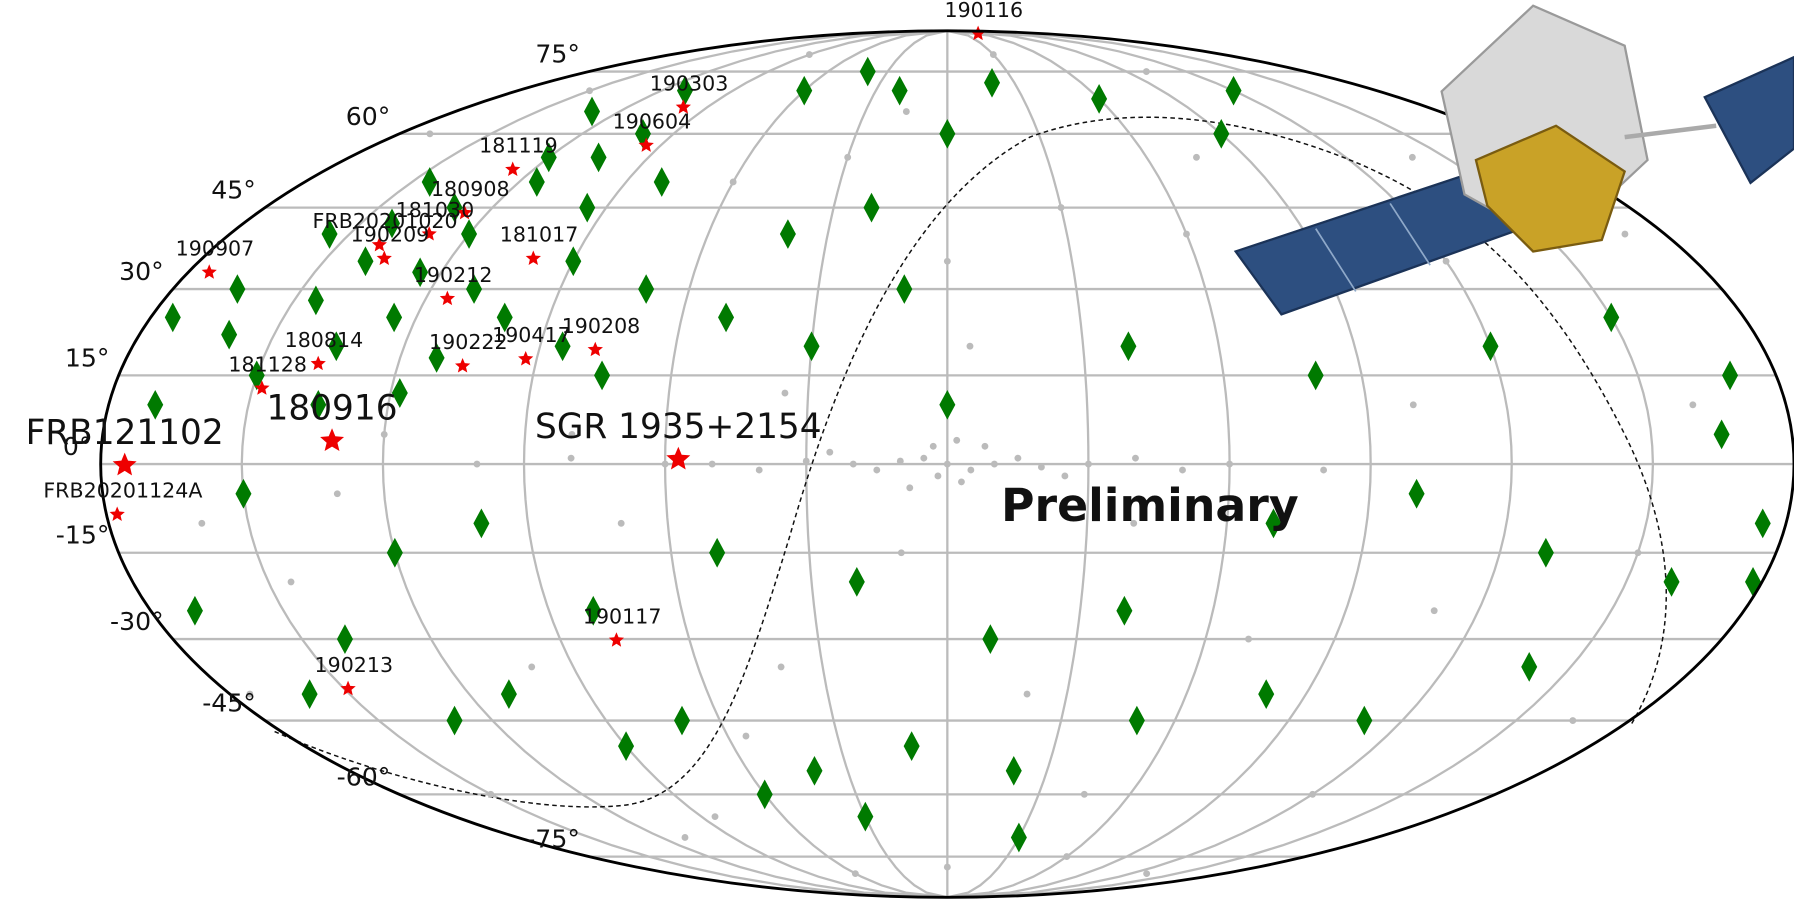 This screenshot has width=1794, height=903. I want to click on source-label: 180916, so click(332, 409).